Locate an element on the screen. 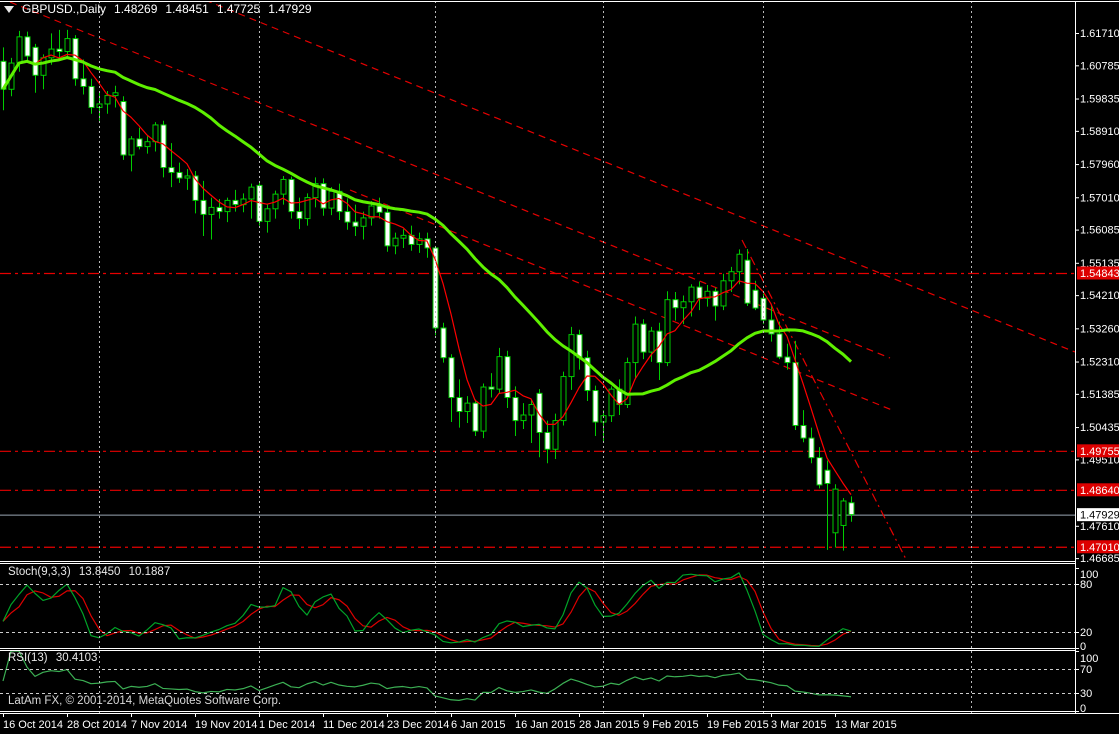 The image size is (1119, 734). svg-text: 1.61710 is located at coordinates (1099, 34).